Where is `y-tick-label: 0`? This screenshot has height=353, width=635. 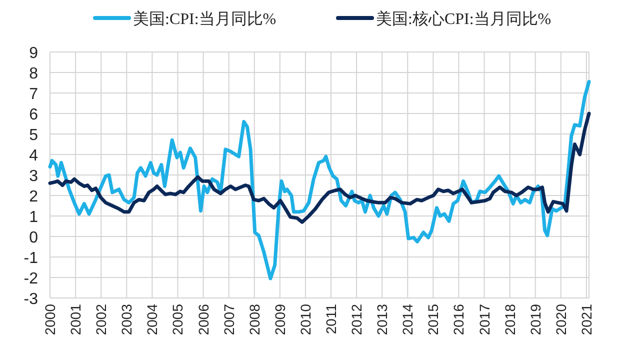 y-tick-label: 0 is located at coordinates (33, 238).